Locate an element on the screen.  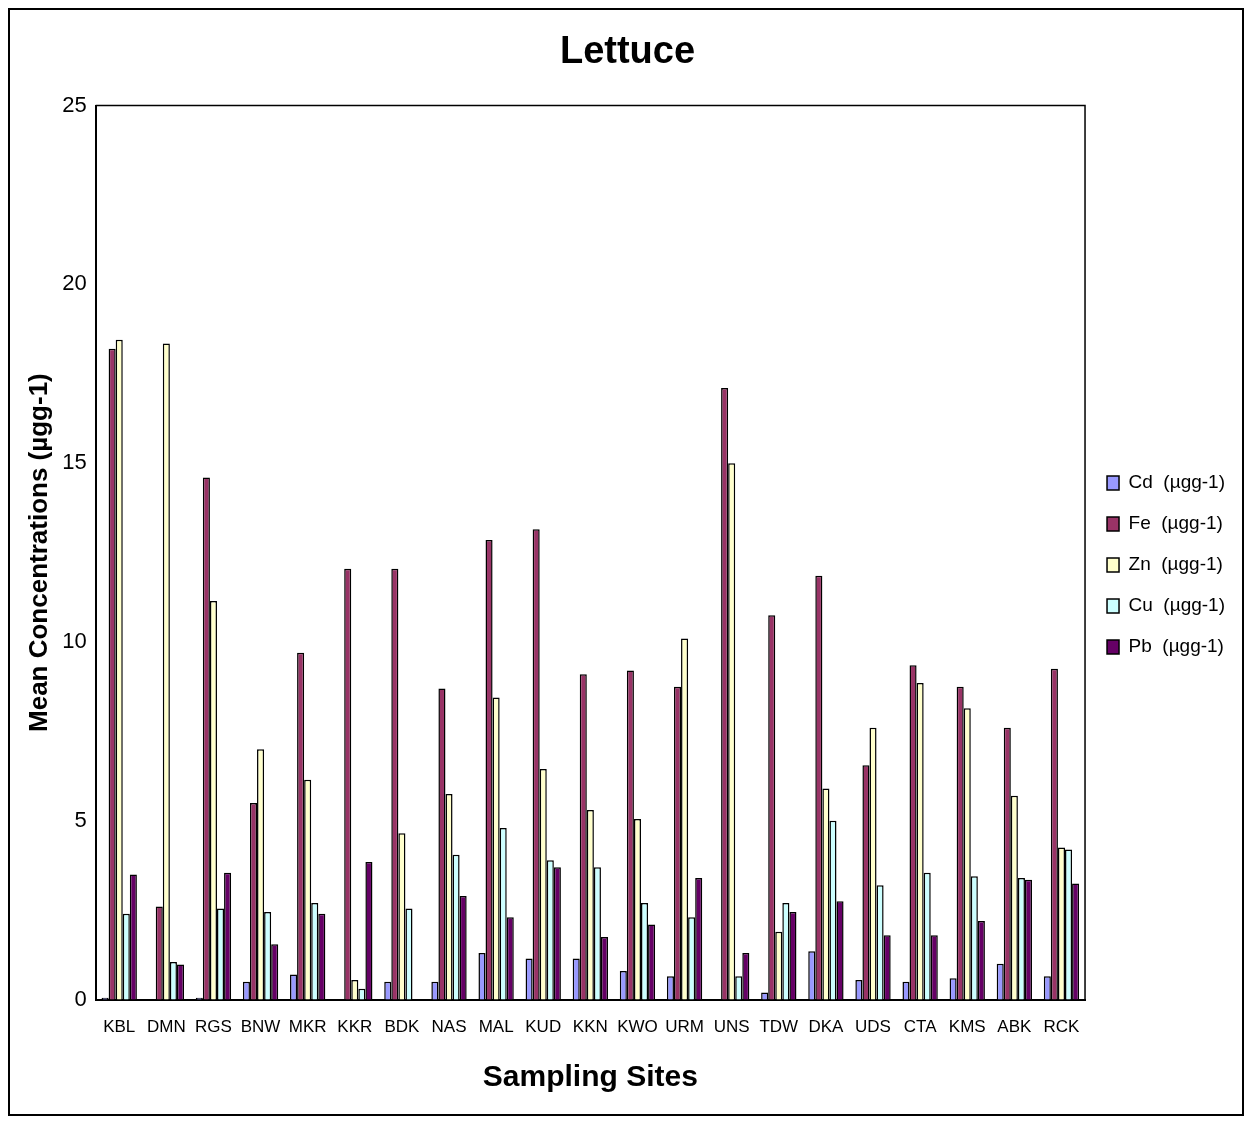
x-tick-label: RGS is located at coordinates (213, 1027).